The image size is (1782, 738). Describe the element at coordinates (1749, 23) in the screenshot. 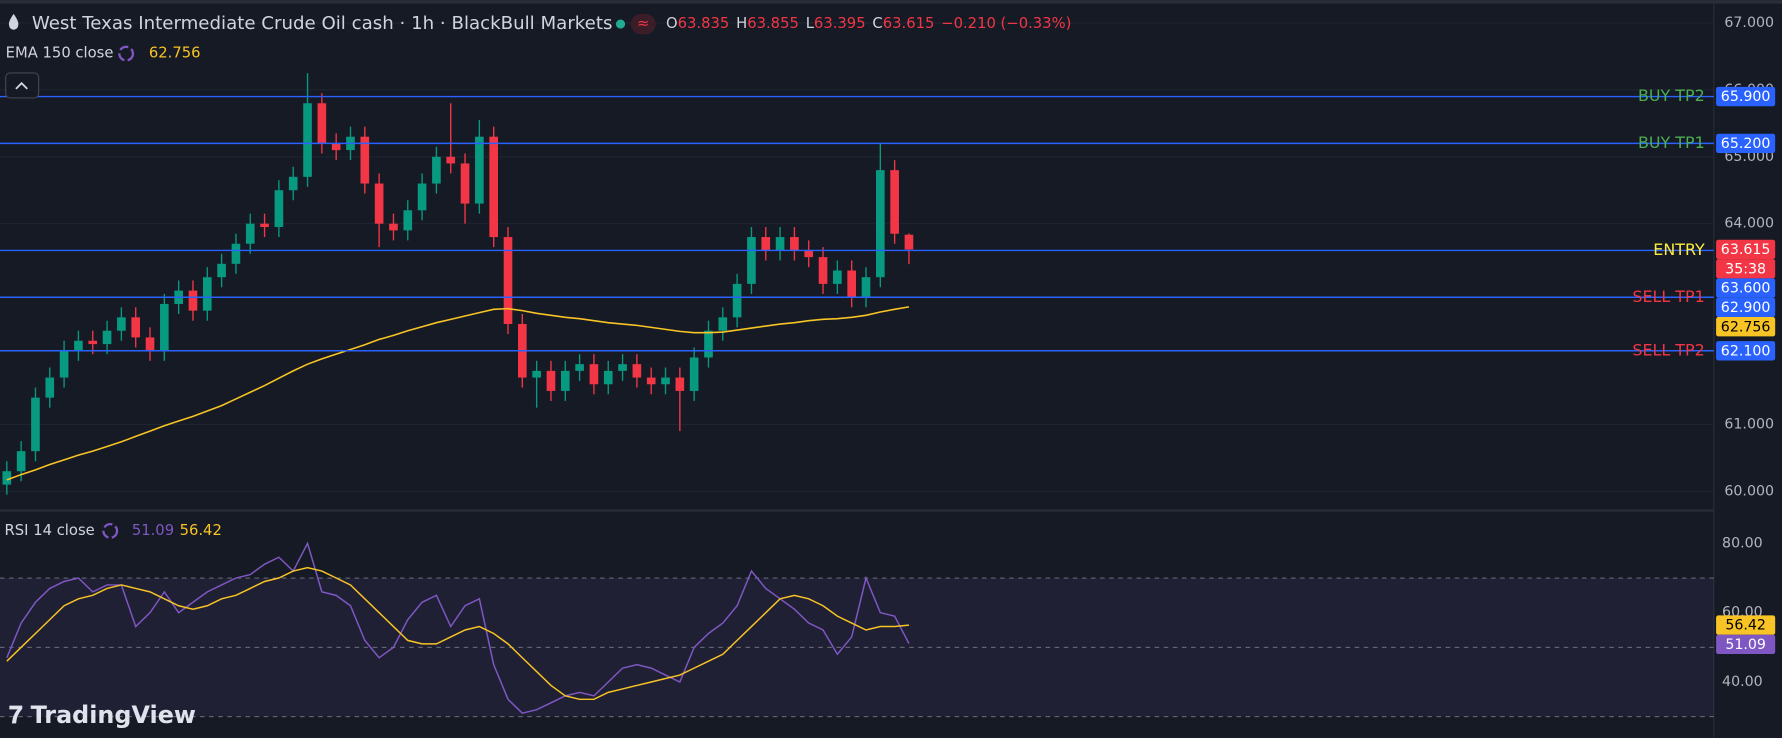

I see `y-tick-label: 67.000` at that location.